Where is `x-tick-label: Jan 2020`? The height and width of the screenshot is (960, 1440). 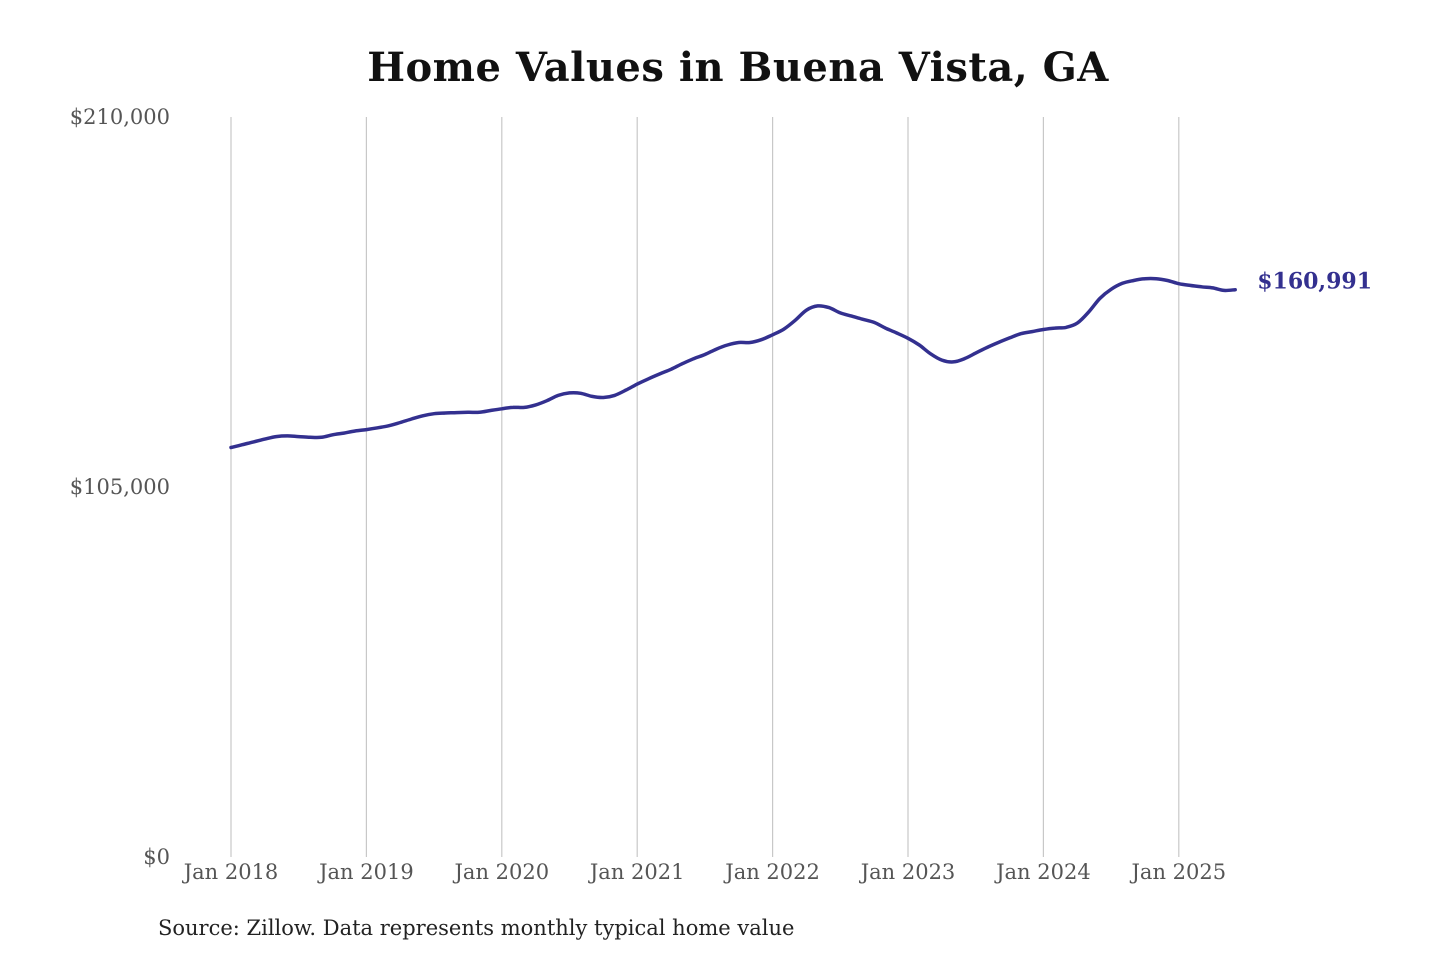
x-tick-label: Jan 2020 is located at coordinates (501, 872).